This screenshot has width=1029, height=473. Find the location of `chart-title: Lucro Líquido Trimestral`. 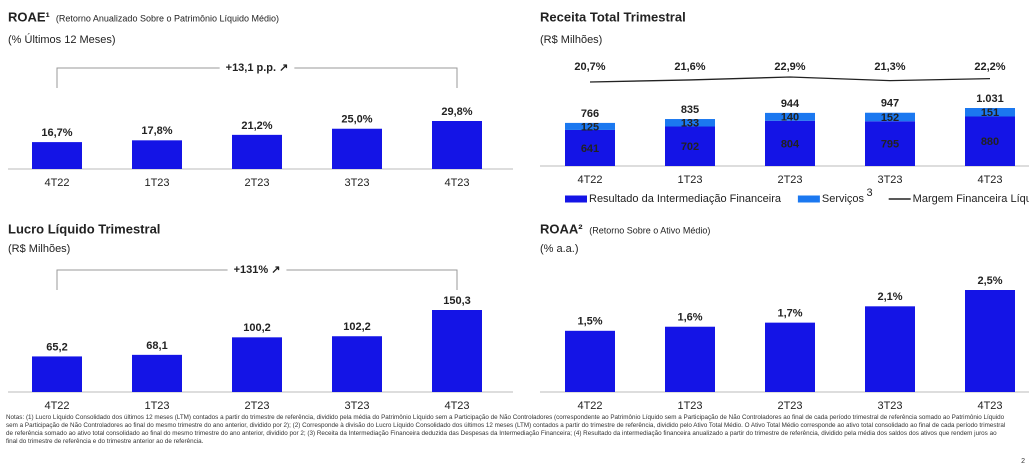

chart-title: Lucro Líquido Trimestral is located at coordinates (84, 228).